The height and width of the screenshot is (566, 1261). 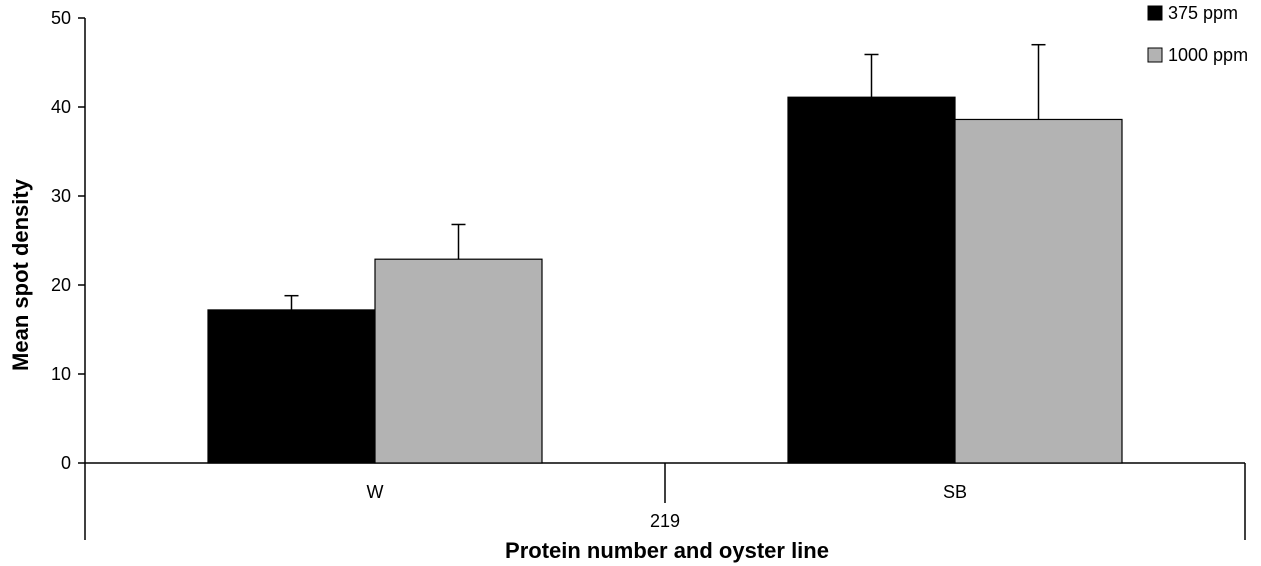 I want to click on legend-label: 1000 ppm, so click(x=1208, y=55).